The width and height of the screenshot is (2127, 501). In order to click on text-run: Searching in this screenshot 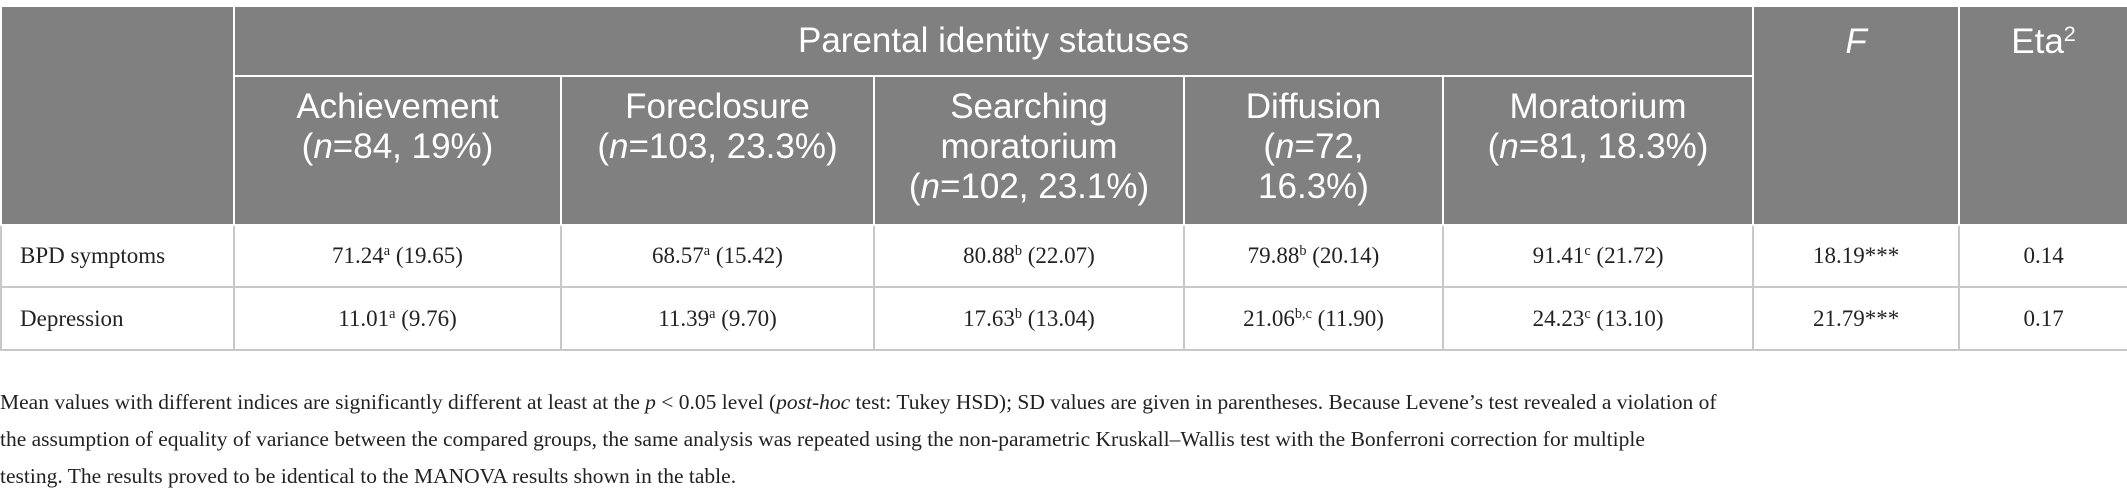, I will do `click(1029, 106)`.